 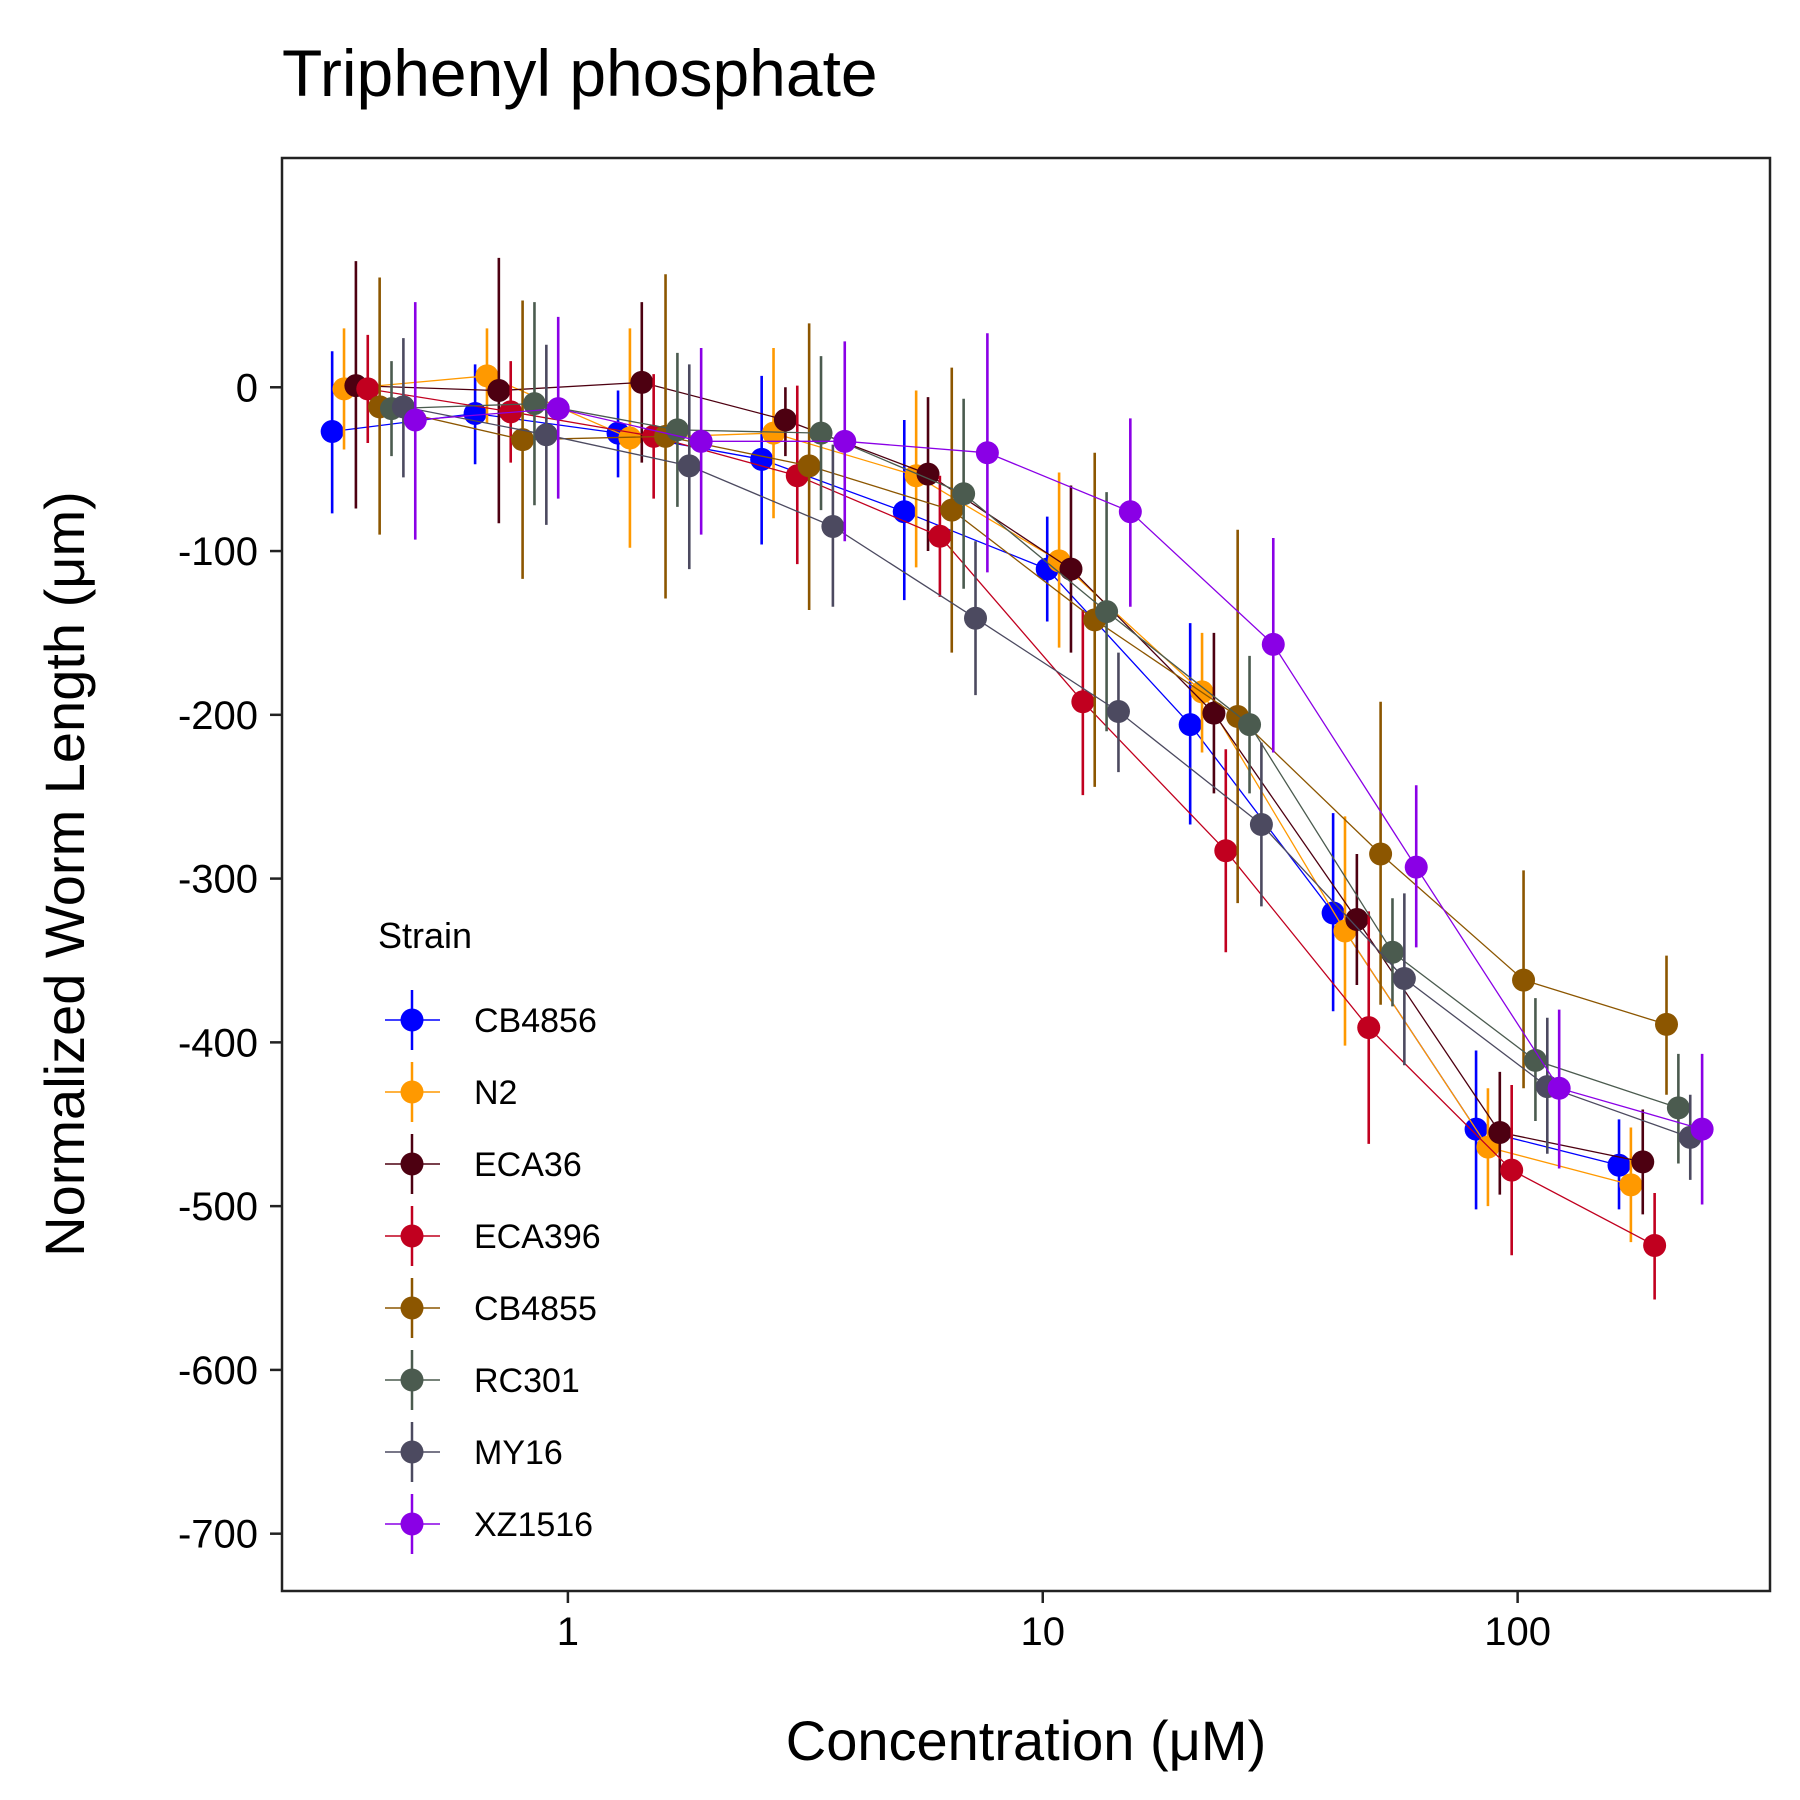 What do you see at coordinates (218, 1371) in the screenshot?
I see `y-tick-label: -600` at bounding box center [218, 1371].